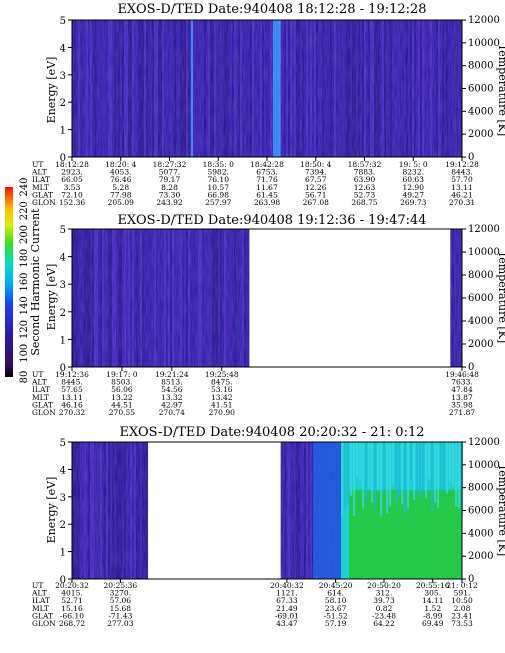  What do you see at coordinates (51, 297) in the screenshot?
I see `panel-2-ylabel-left: Energy [eV]` at bounding box center [51, 297].